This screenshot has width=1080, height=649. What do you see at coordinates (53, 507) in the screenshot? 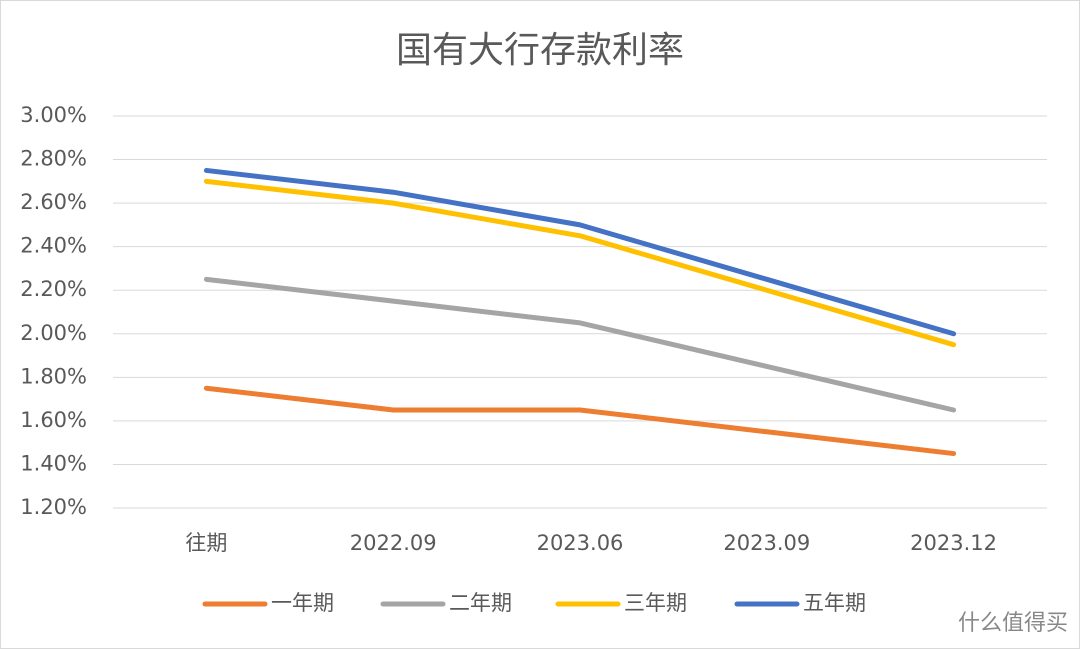
I see `y-tick-label: 1.20%` at bounding box center [53, 507].